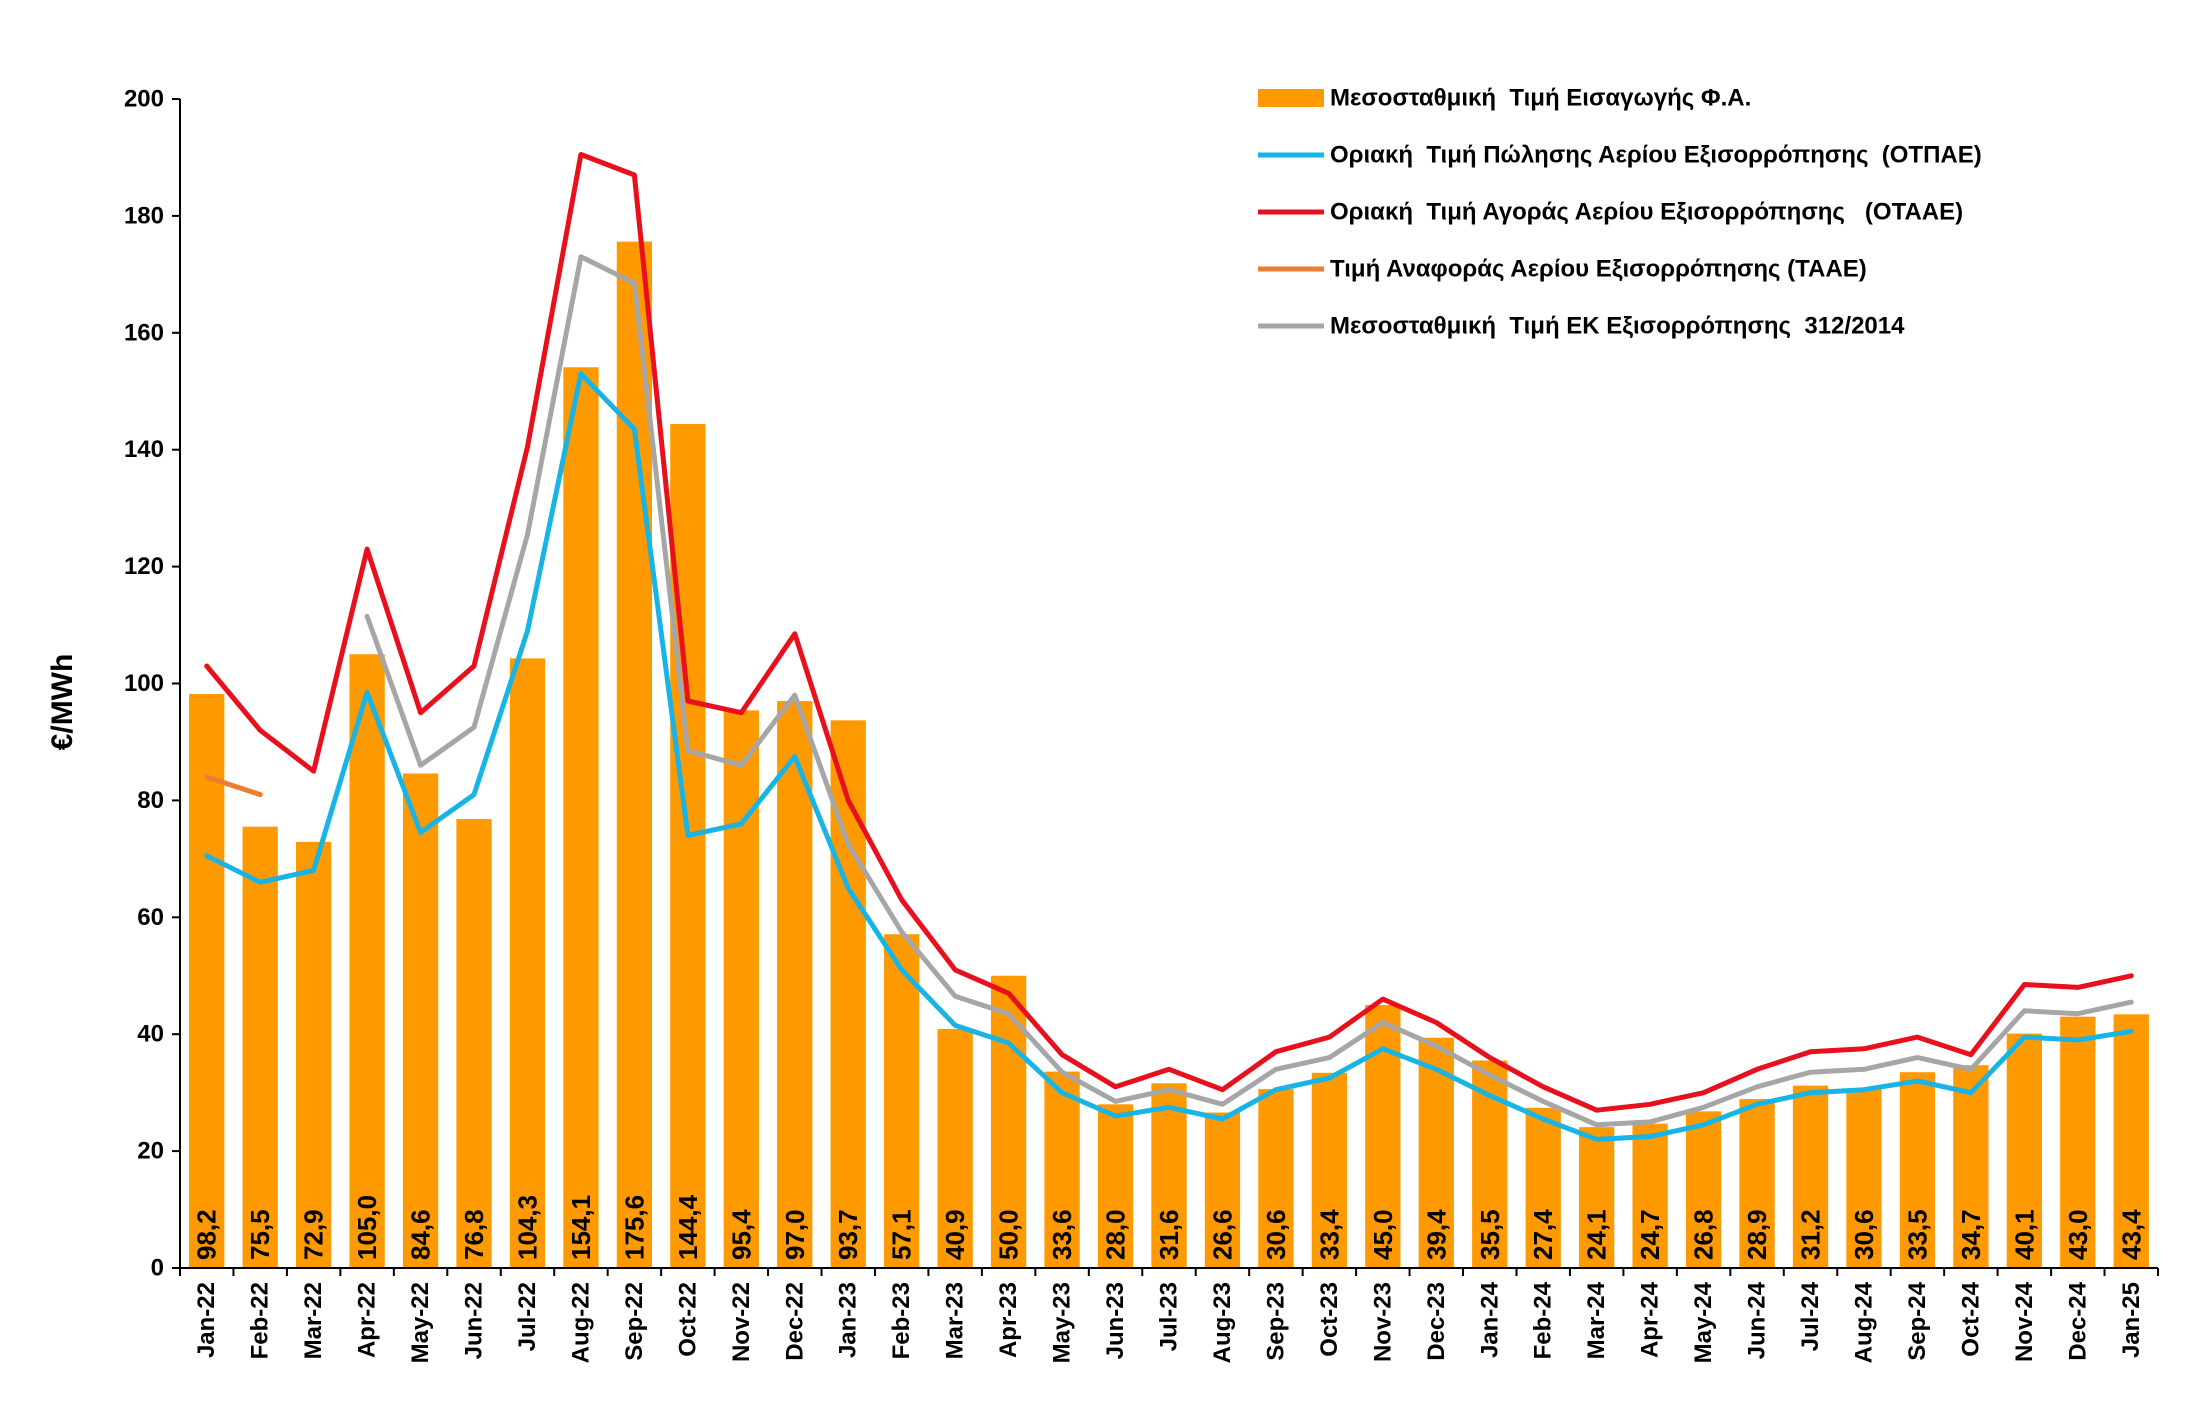  Describe the element at coordinates (1222, 1234) in the screenshot. I see `bar-value-label: 26,6` at that location.